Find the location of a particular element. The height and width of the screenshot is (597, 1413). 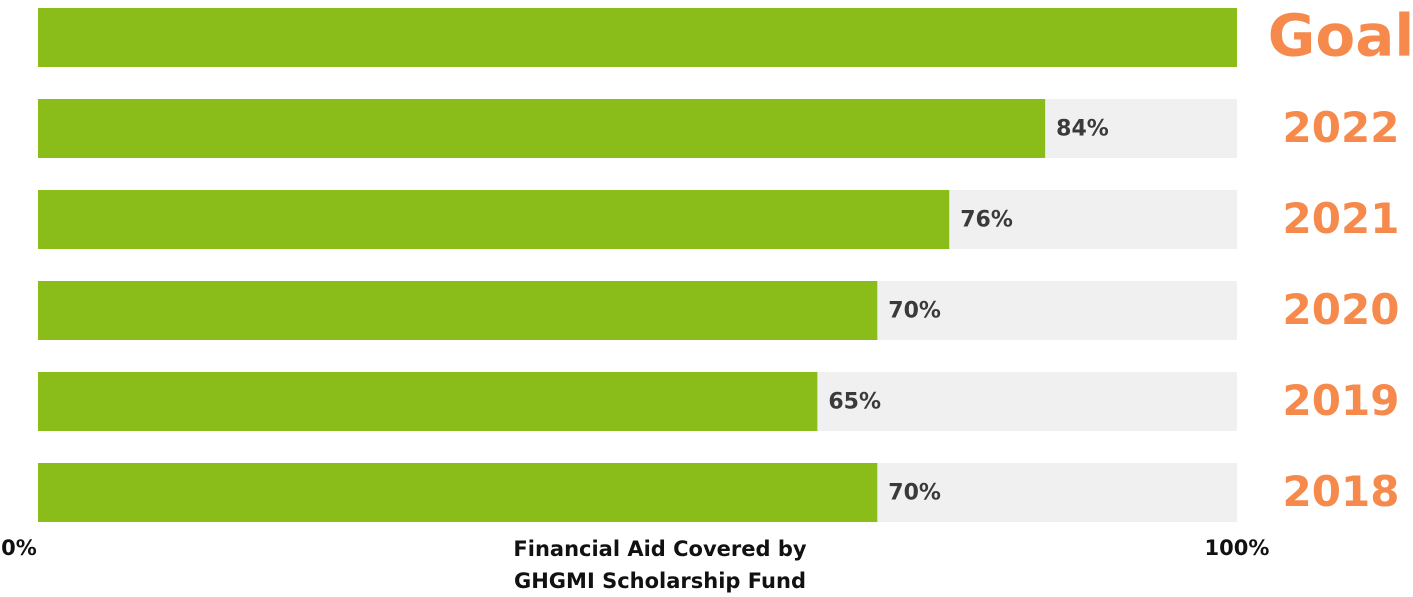

value-label: 76% is located at coordinates (986, 220).